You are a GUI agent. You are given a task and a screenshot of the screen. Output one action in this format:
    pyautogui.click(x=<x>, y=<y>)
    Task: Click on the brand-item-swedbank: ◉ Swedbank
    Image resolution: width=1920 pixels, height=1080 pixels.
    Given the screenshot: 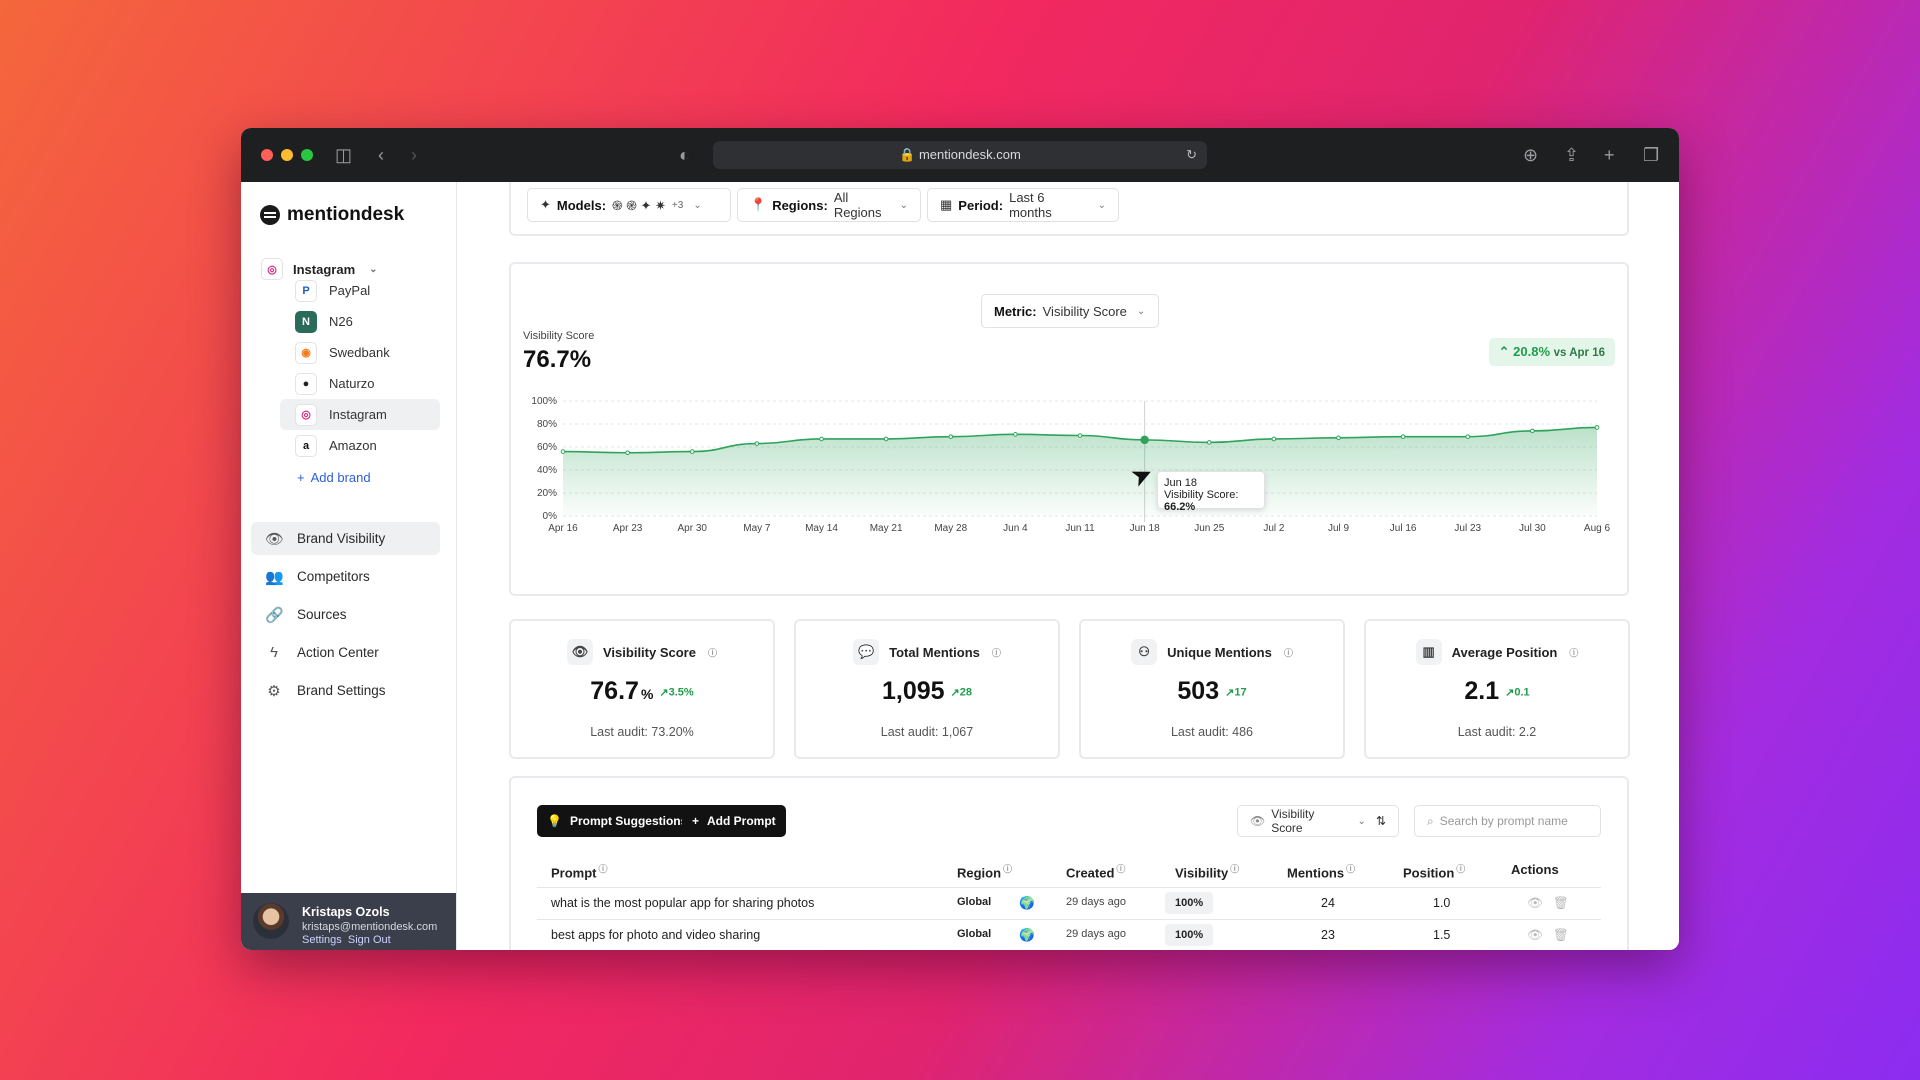 What is the action you would take?
    pyautogui.click(x=360, y=352)
    